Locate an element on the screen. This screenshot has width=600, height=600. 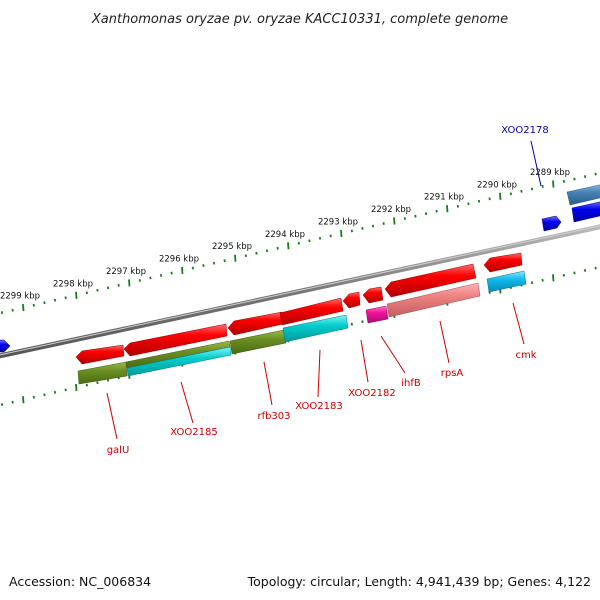
gene-label-XOO2183: XOO2183 is located at coordinates (318, 406).